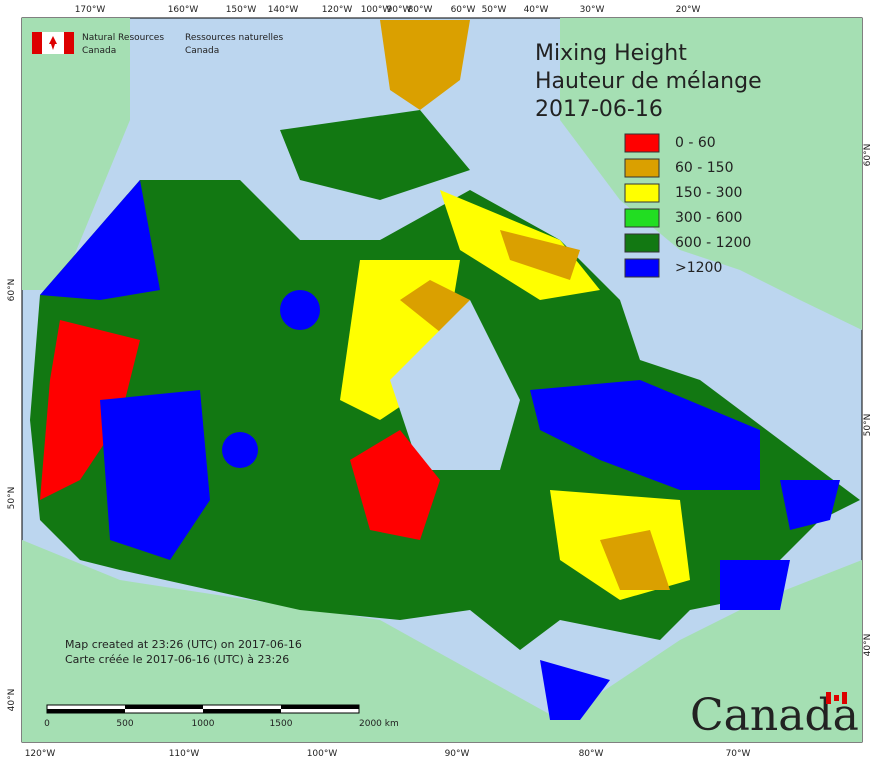  Describe the element at coordinates (698, 268) in the screenshot. I see `legend-label: >1200` at that location.